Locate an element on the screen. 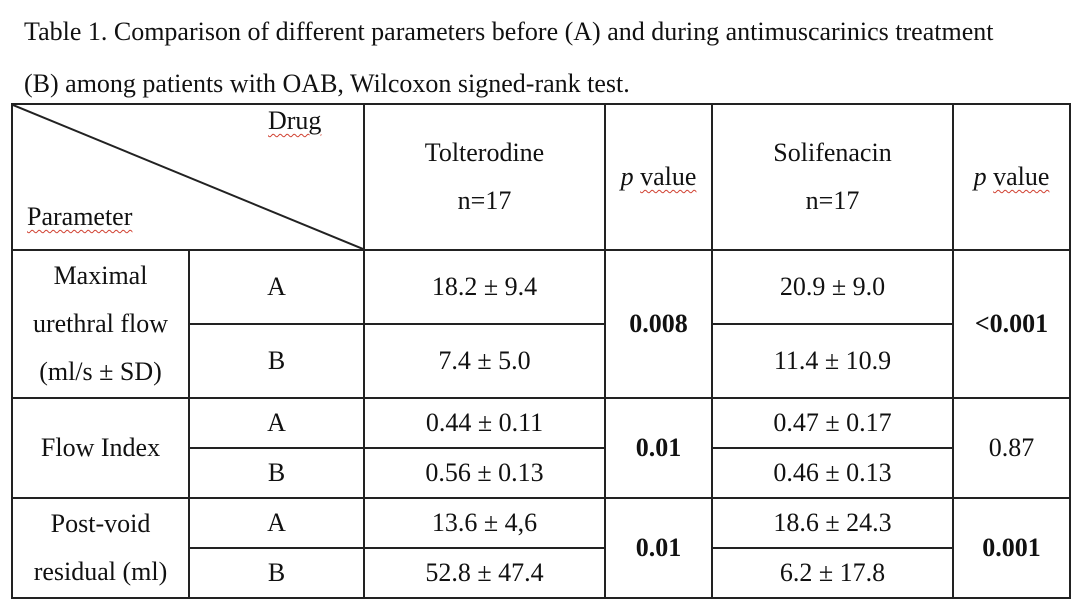 This screenshot has height=608, width=1080. solifenacin-name: Solifenacin is located at coordinates (832, 152).